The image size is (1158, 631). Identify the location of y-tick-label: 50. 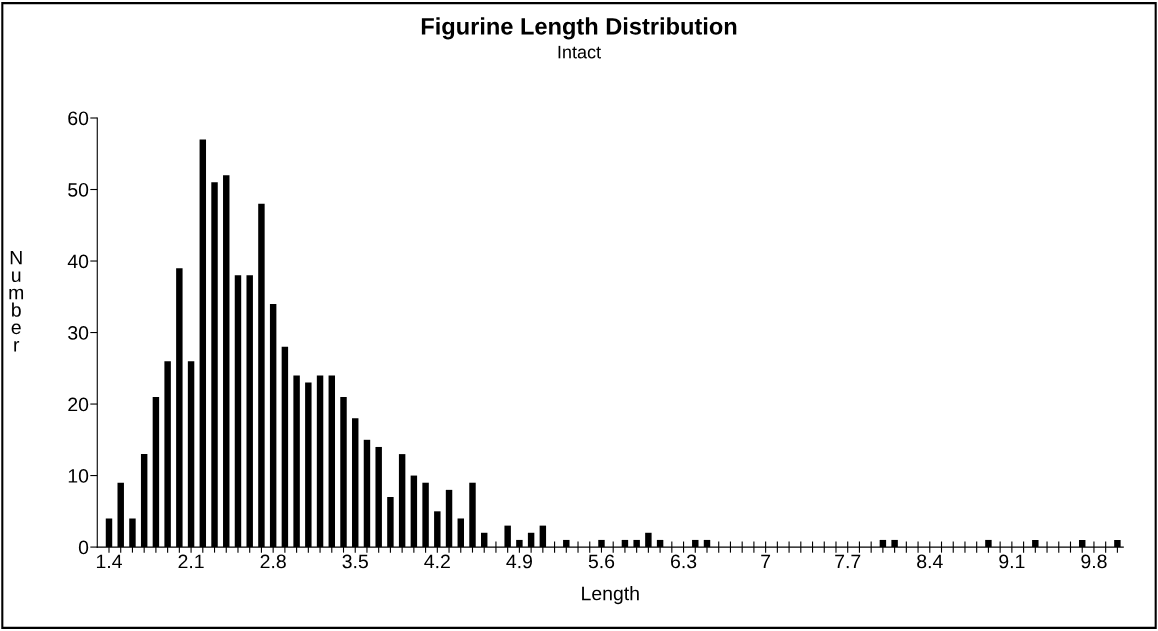
(78, 189).